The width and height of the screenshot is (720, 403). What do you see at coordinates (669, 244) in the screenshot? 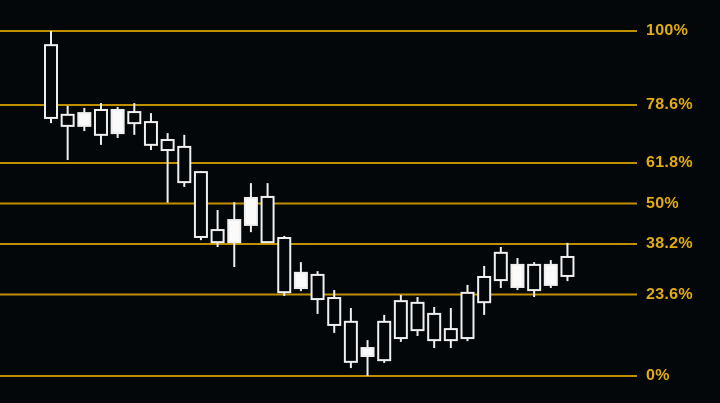
I see `fib-label-38-2: 38.2%` at bounding box center [669, 244].